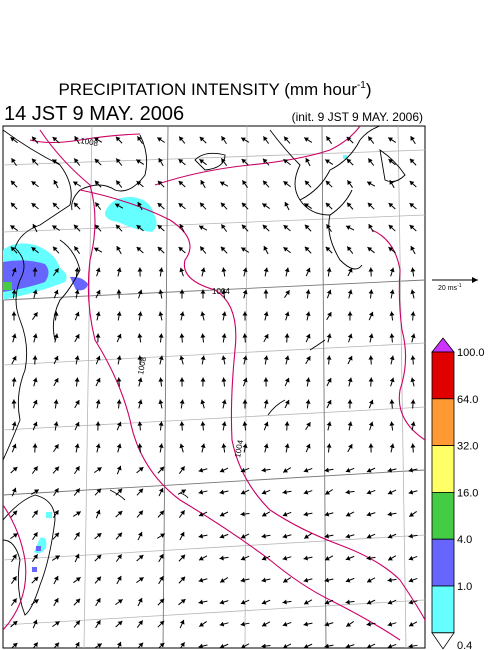 The width and height of the screenshot is (500, 650). What do you see at coordinates (443, 641) in the screenshot?
I see `colorbar-cap` at bounding box center [443, 641].